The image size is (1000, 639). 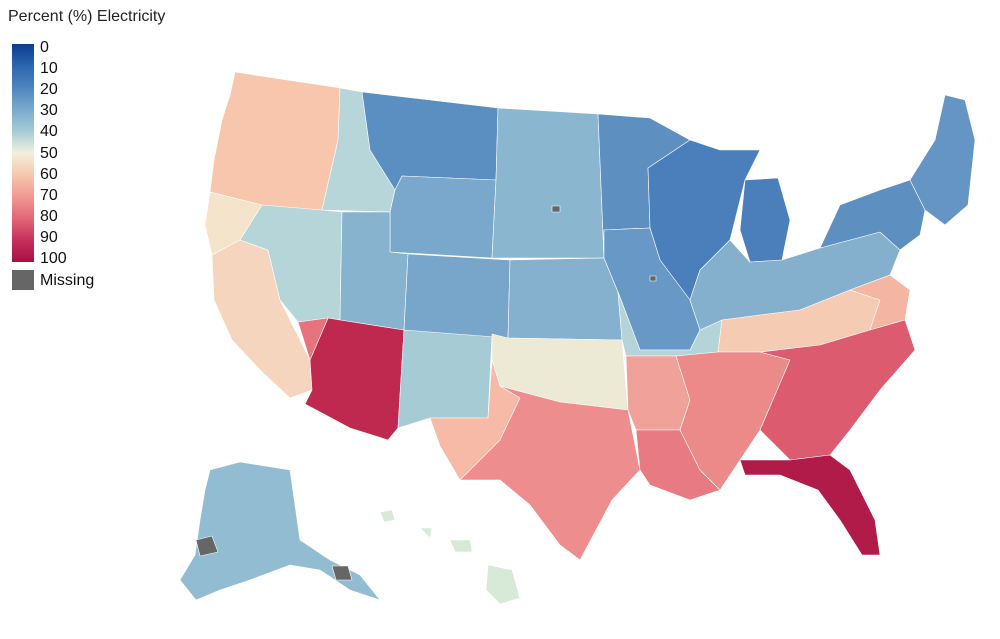 I want to click on legend-tick-80: 80, so click(x=49, y=216).